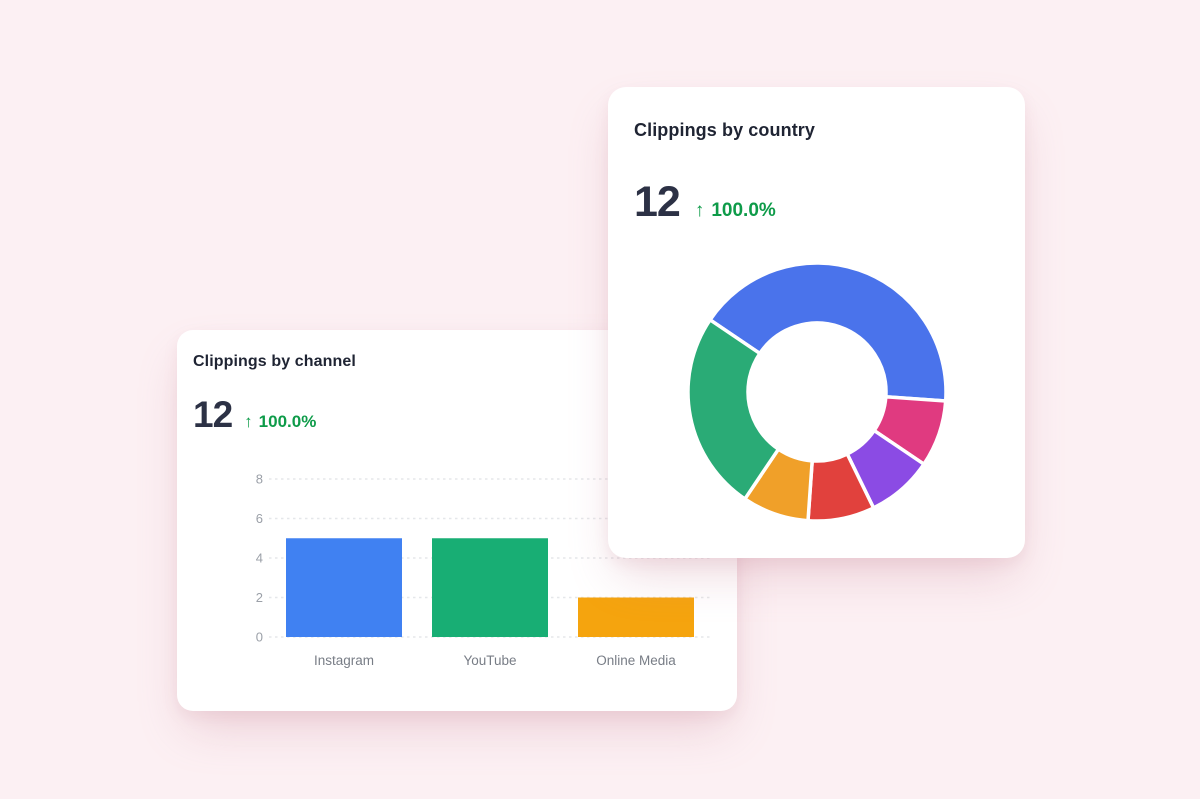  What do you see at coordinates (490, 587) in the screenshot?
I see `bar-youtube` at bounding box center [490, 587].